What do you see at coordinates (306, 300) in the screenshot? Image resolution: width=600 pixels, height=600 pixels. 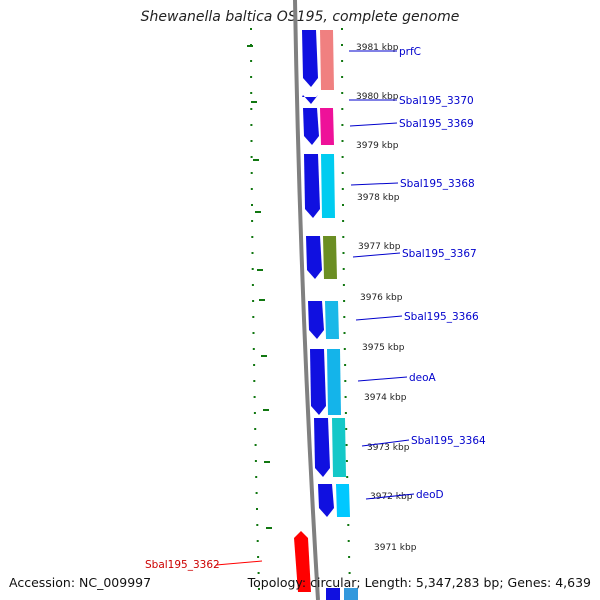 I see `genome-backbone` at bounding box center [306, 300].